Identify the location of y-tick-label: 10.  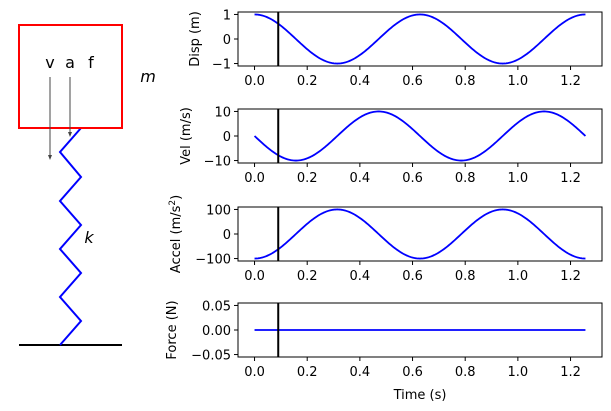
(222, 112).